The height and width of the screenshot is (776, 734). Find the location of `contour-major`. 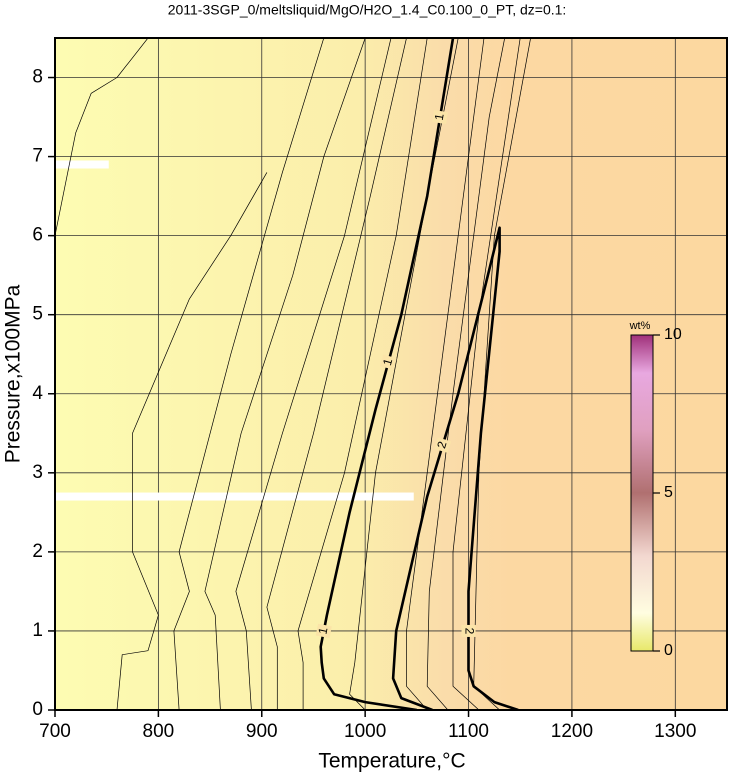

contour-major is located at coordinates (455, 468).